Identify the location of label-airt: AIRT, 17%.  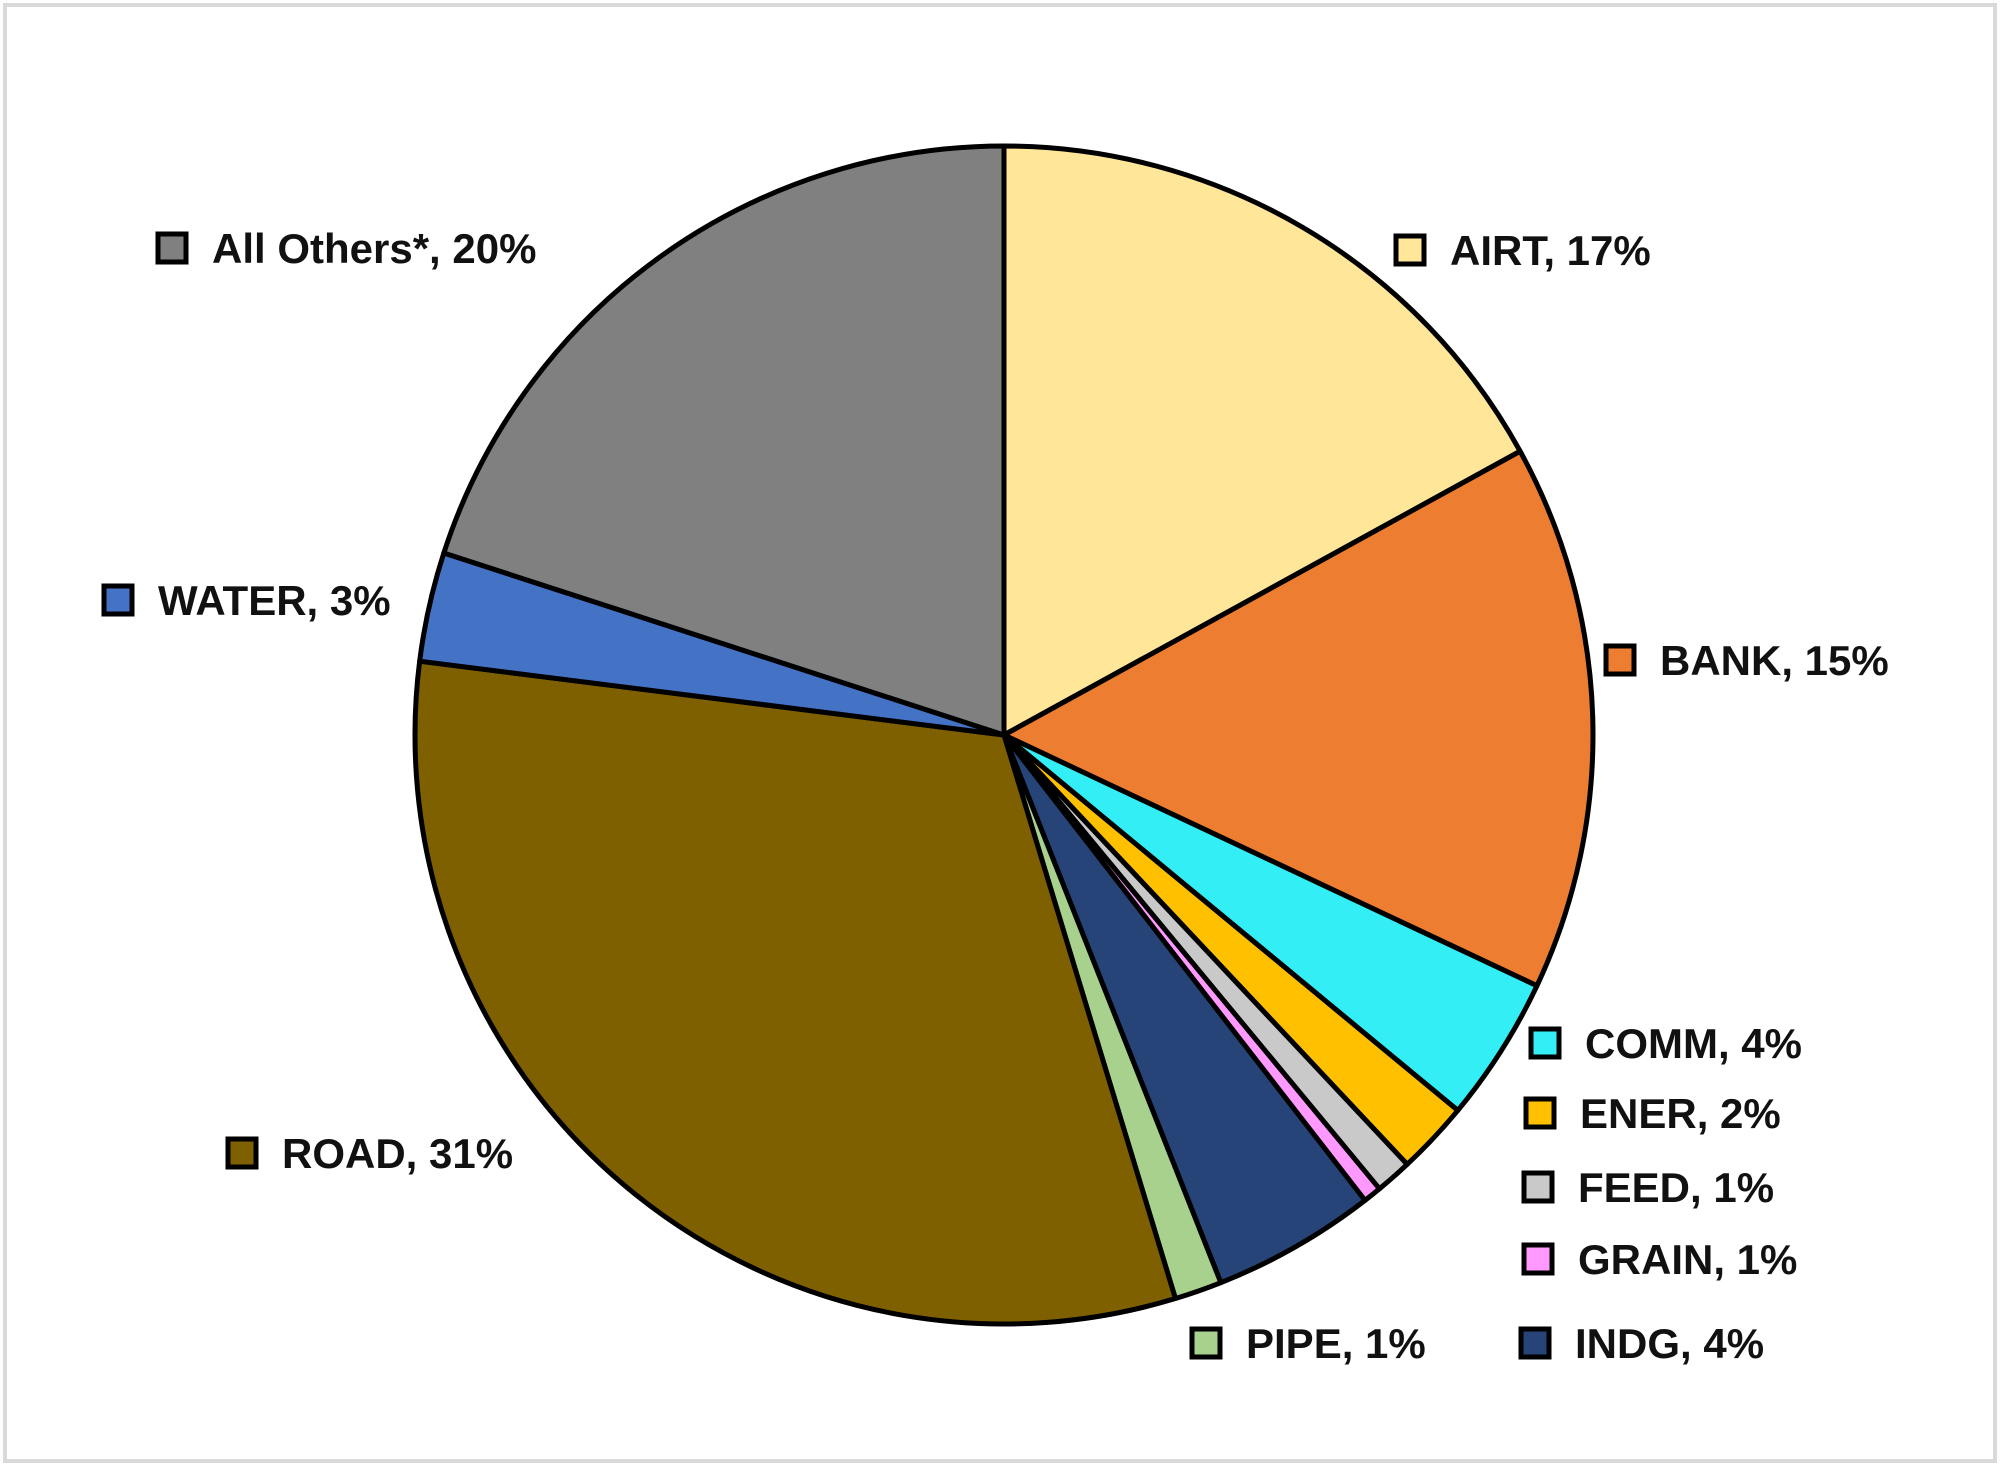
(1550, 250).